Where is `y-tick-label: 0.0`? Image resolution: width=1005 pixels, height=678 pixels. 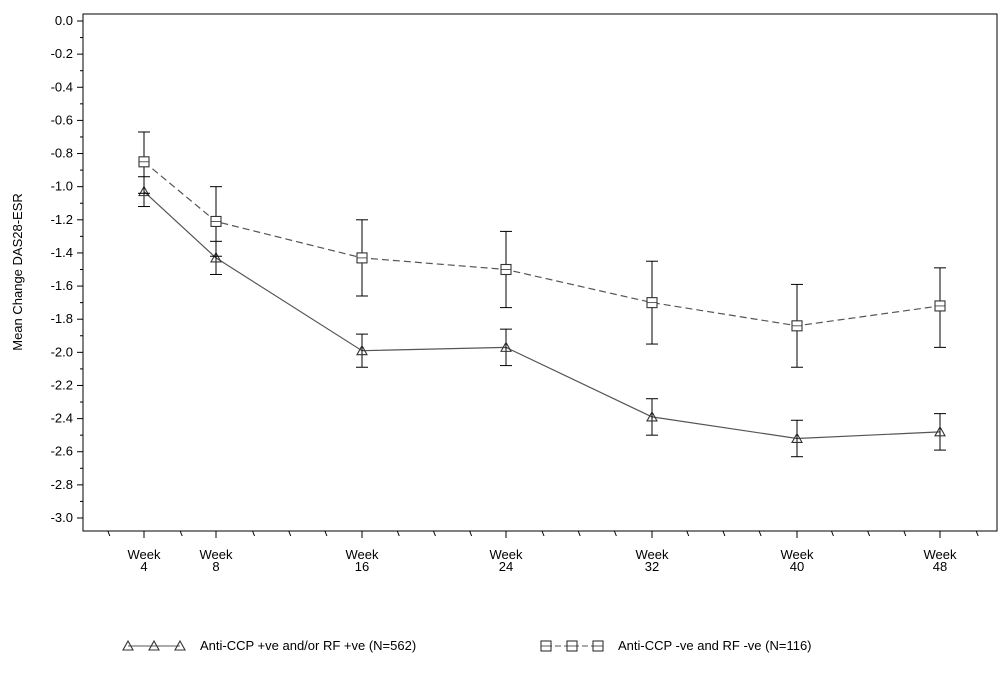 y-tick-label: 0.0 is located at coordinates (64, 20).